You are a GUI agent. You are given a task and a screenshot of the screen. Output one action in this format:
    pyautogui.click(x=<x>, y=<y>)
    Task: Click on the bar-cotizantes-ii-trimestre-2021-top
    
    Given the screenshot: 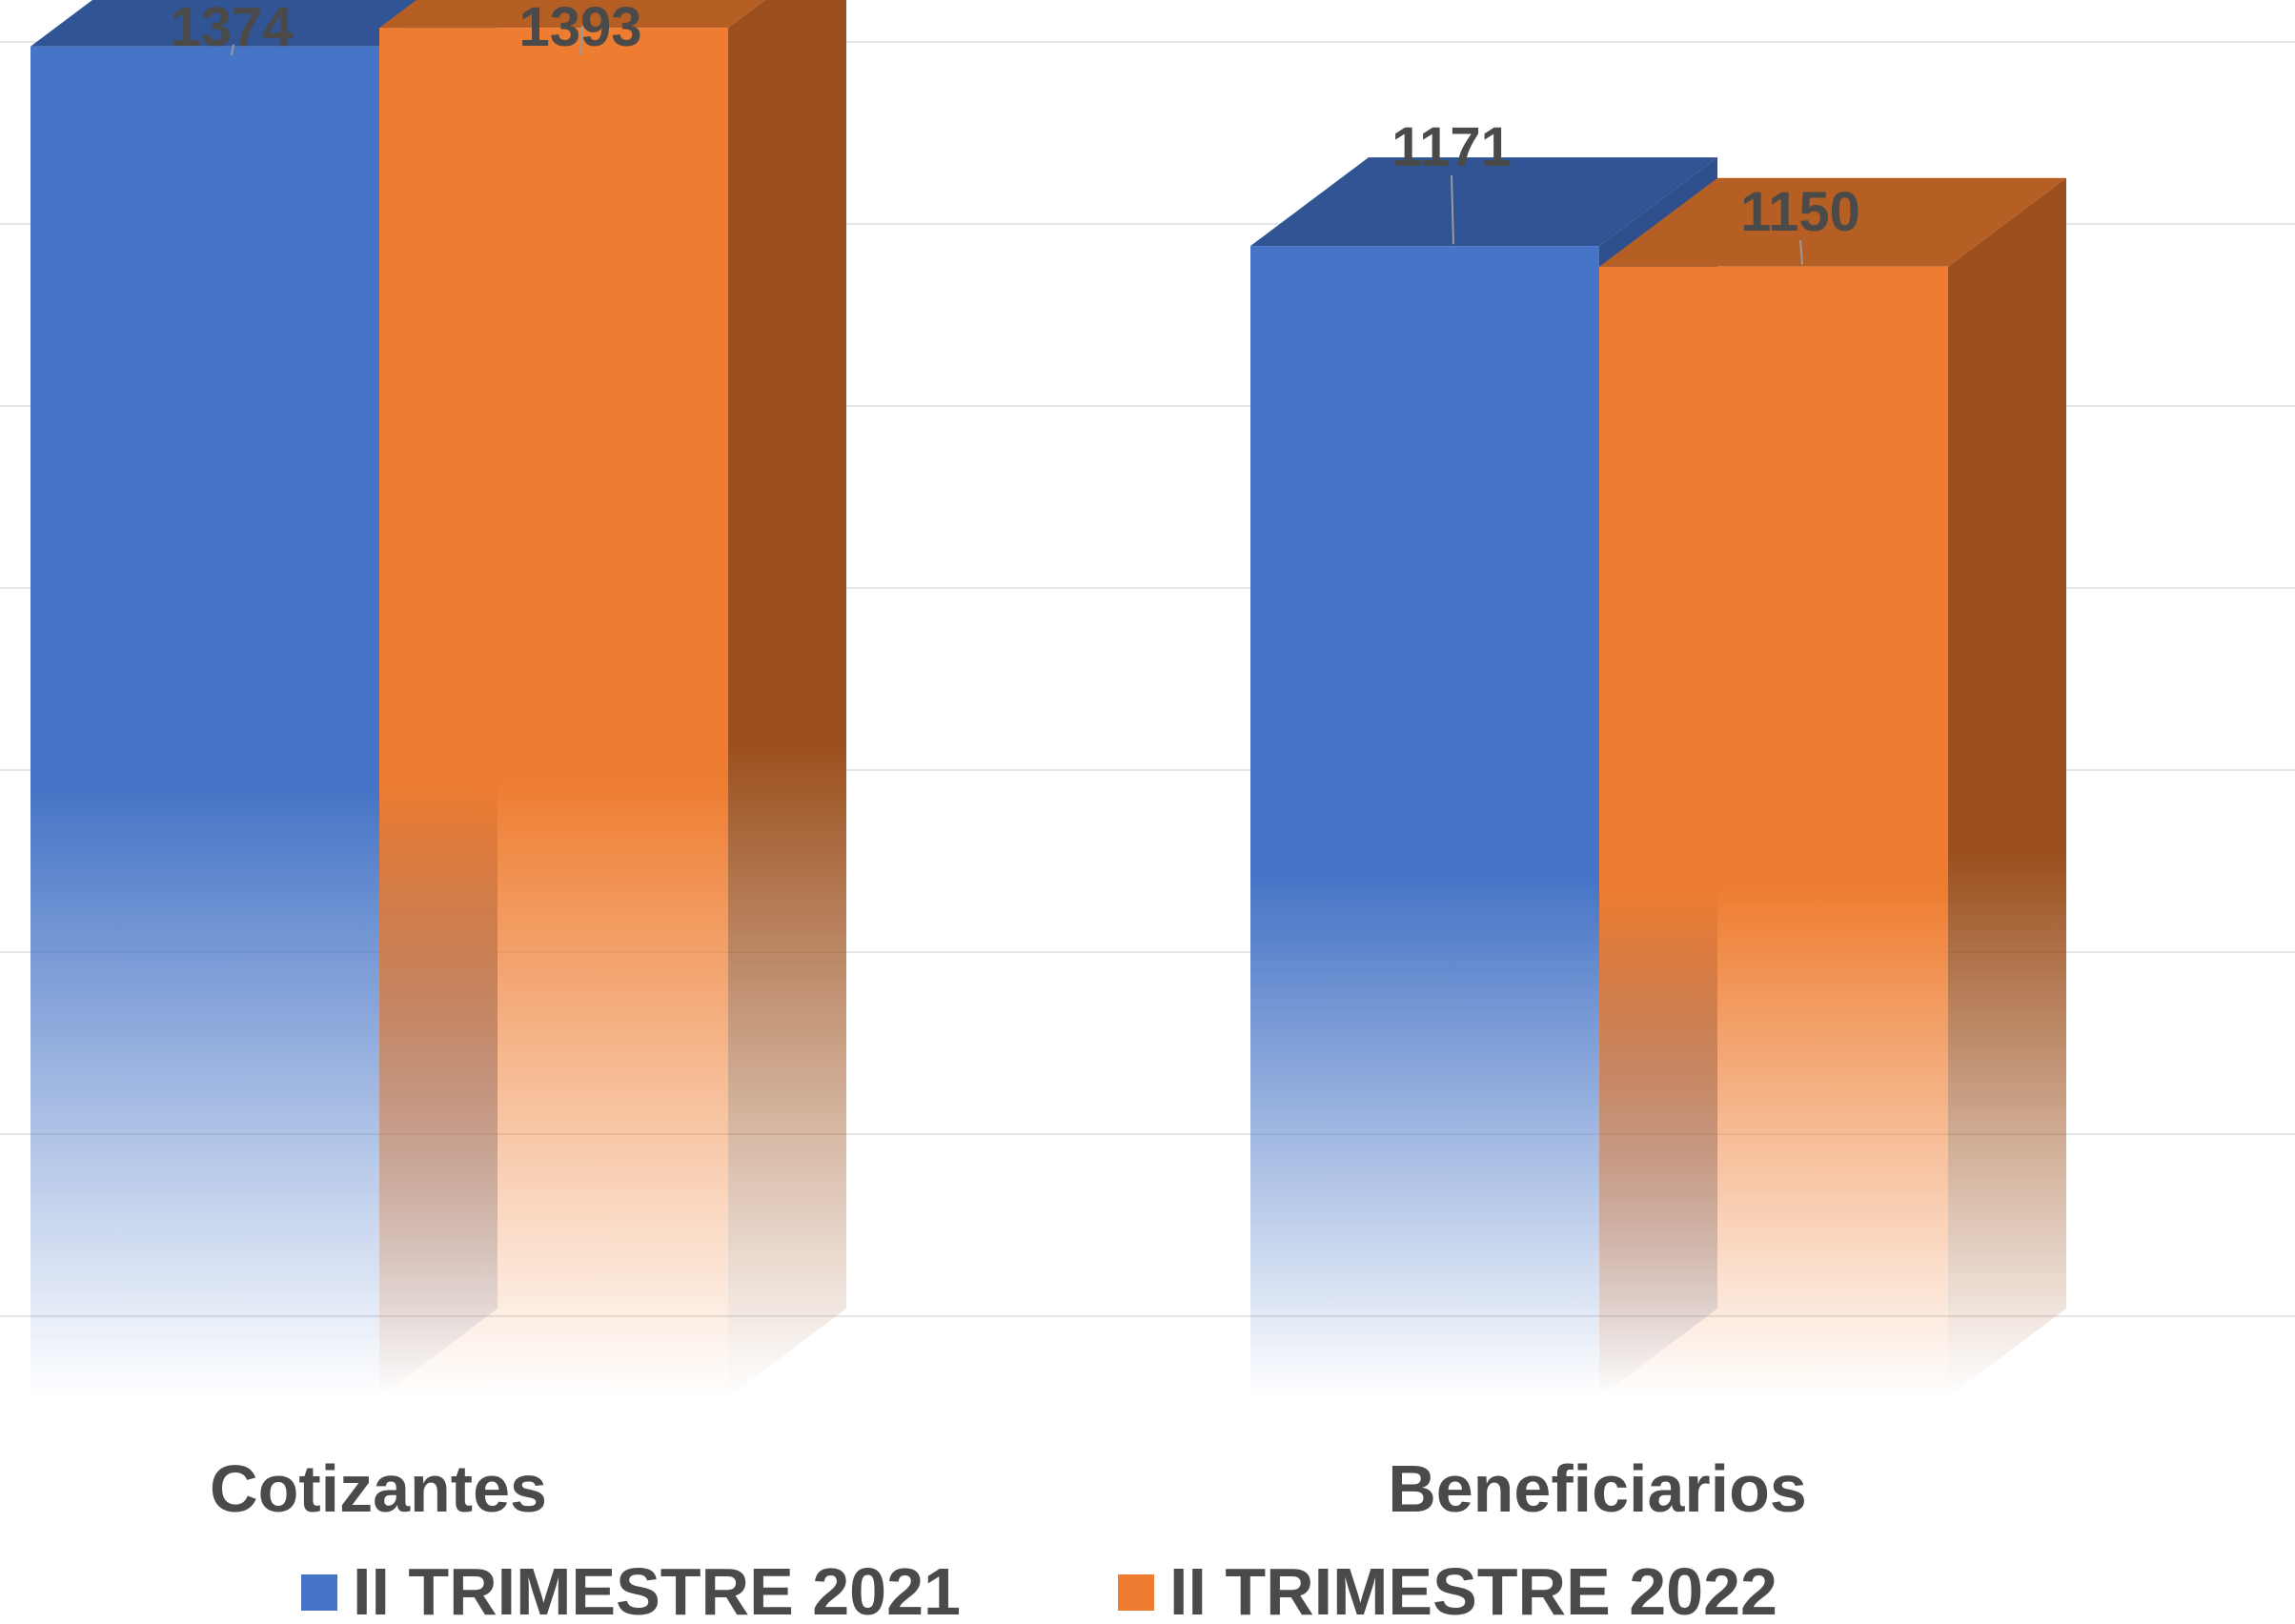 What is the action you would take?
    pyautogui.click(x=235, y=23)
    